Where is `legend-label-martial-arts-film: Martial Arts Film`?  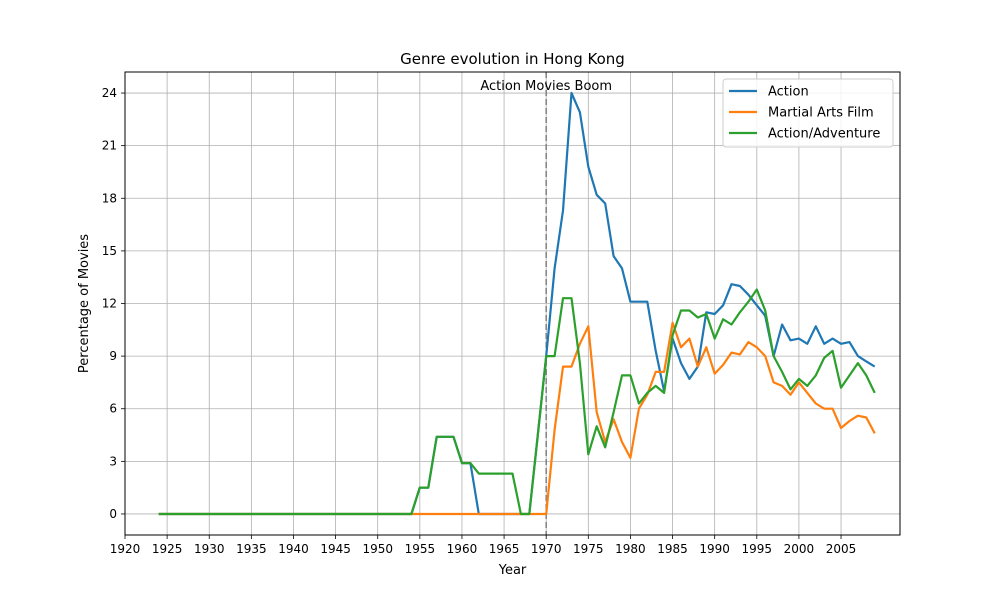
legend-label-martial-arts-film: Martial Arts Film is located at coordinates (821, 113).